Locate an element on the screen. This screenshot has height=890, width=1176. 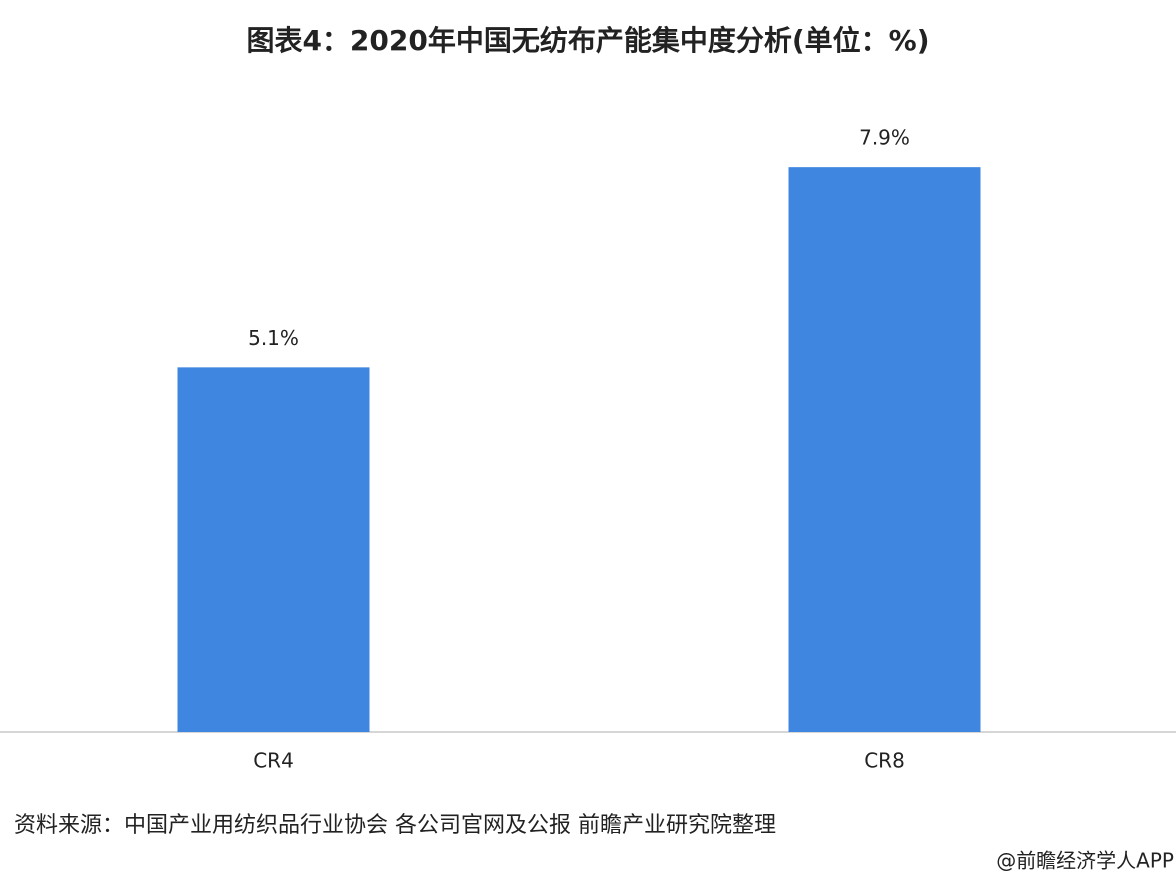
value-label: 5.1% is located at coordinates (273, 338).